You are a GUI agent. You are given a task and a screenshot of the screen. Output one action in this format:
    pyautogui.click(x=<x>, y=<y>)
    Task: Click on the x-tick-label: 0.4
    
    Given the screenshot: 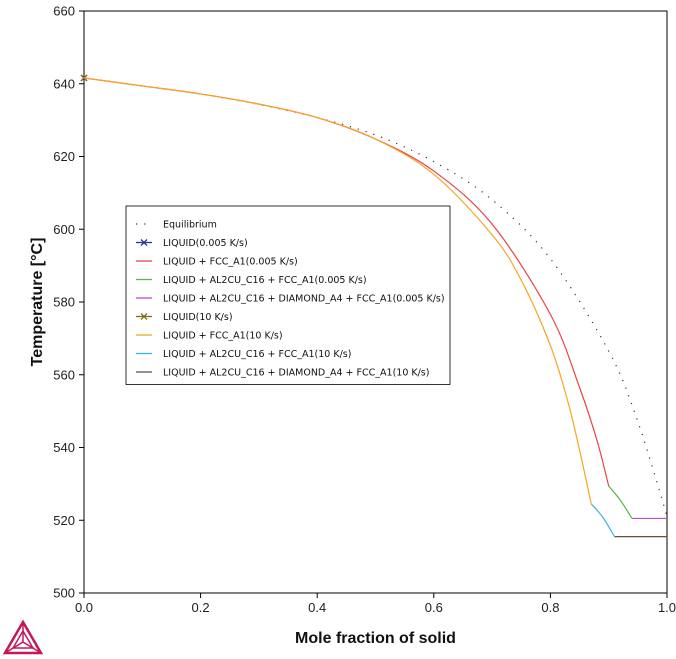 What is the action you would take?
    pyautogui.click(x=317, y=607)
    